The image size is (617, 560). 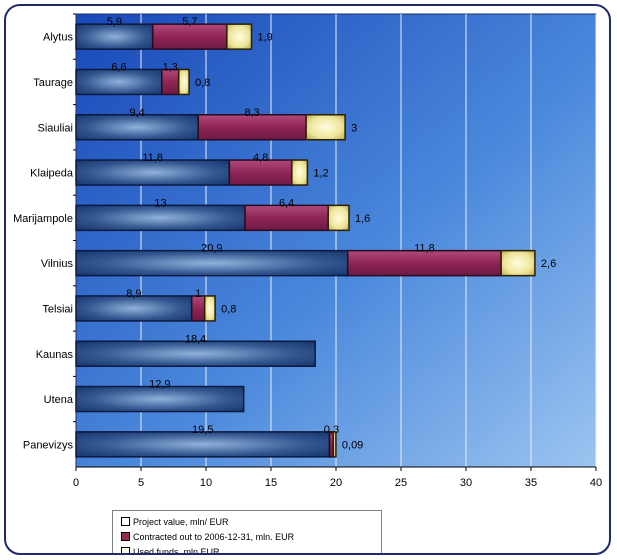 I want to click on category-label: Panevizys, so click(x=48, y=445).